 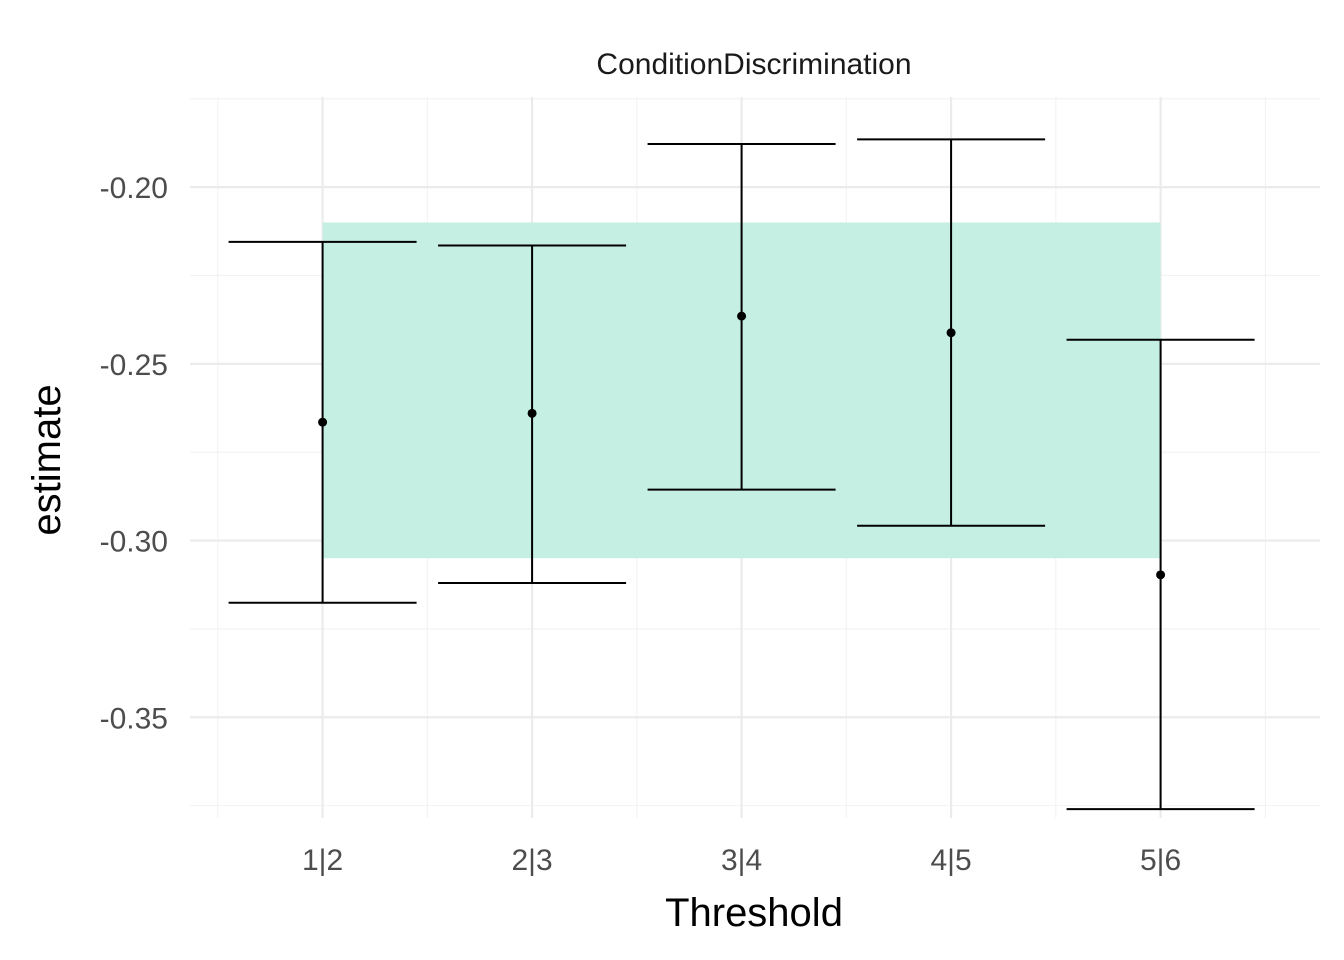 What do you see at coordinates (134, 453) in the screenshot?
I see `y-tick-labels: -0.35 -0.30 -0.25 -0.20` at bounding box center [134, 453].